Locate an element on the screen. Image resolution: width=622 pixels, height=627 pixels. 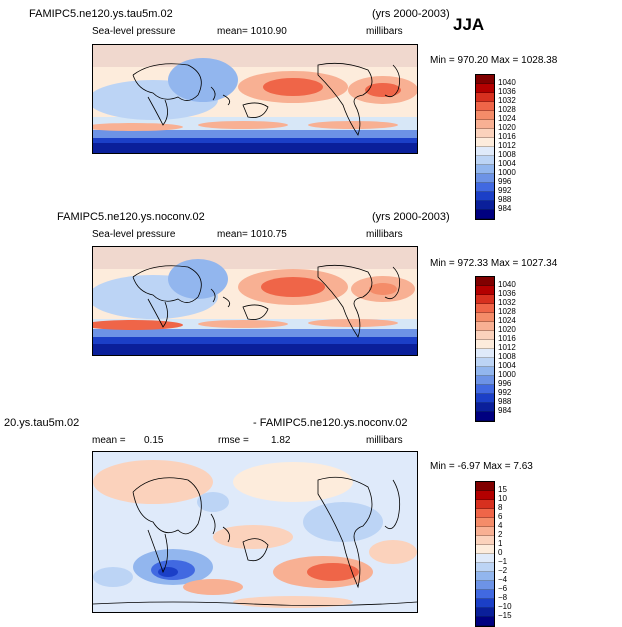
colorbar-label: 2 is located at coordinates (500, 534).